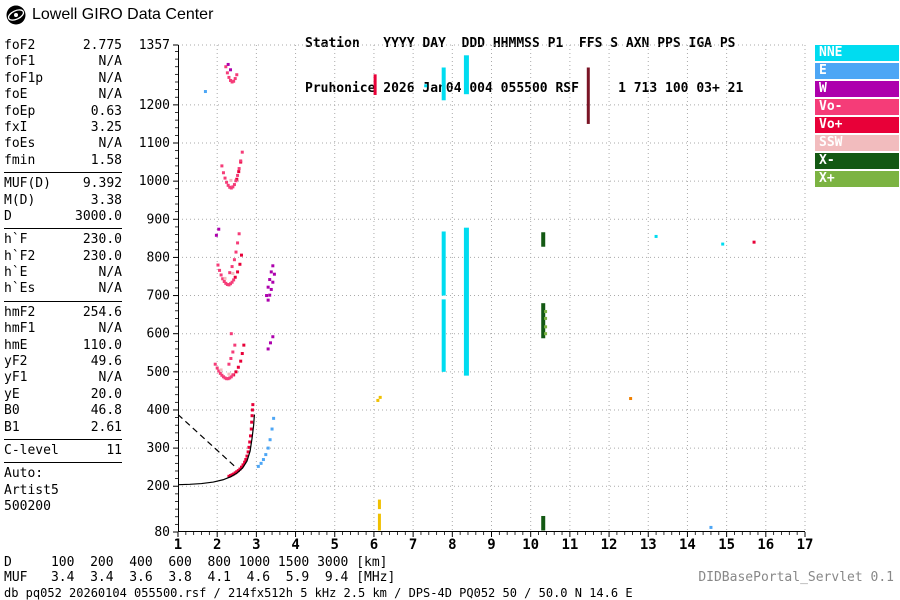  I want to click on series-orangemisc, so click(631, 399).